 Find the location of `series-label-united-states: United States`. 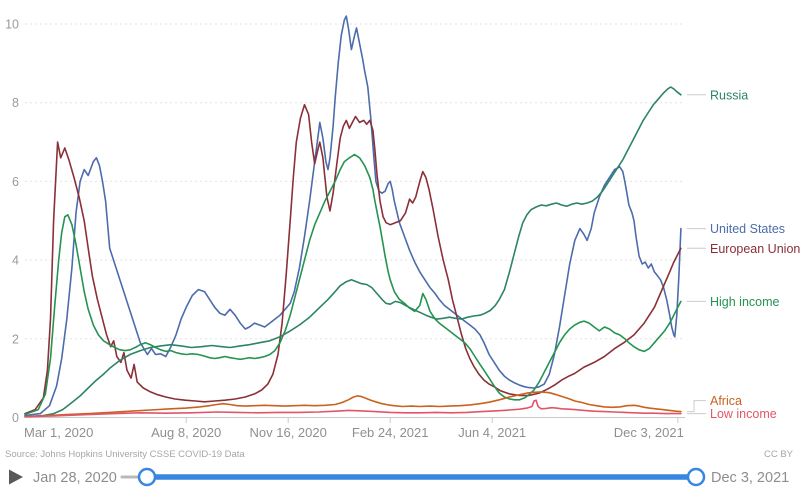

series-label-united-states: United States is located at coordinates (747, 229).